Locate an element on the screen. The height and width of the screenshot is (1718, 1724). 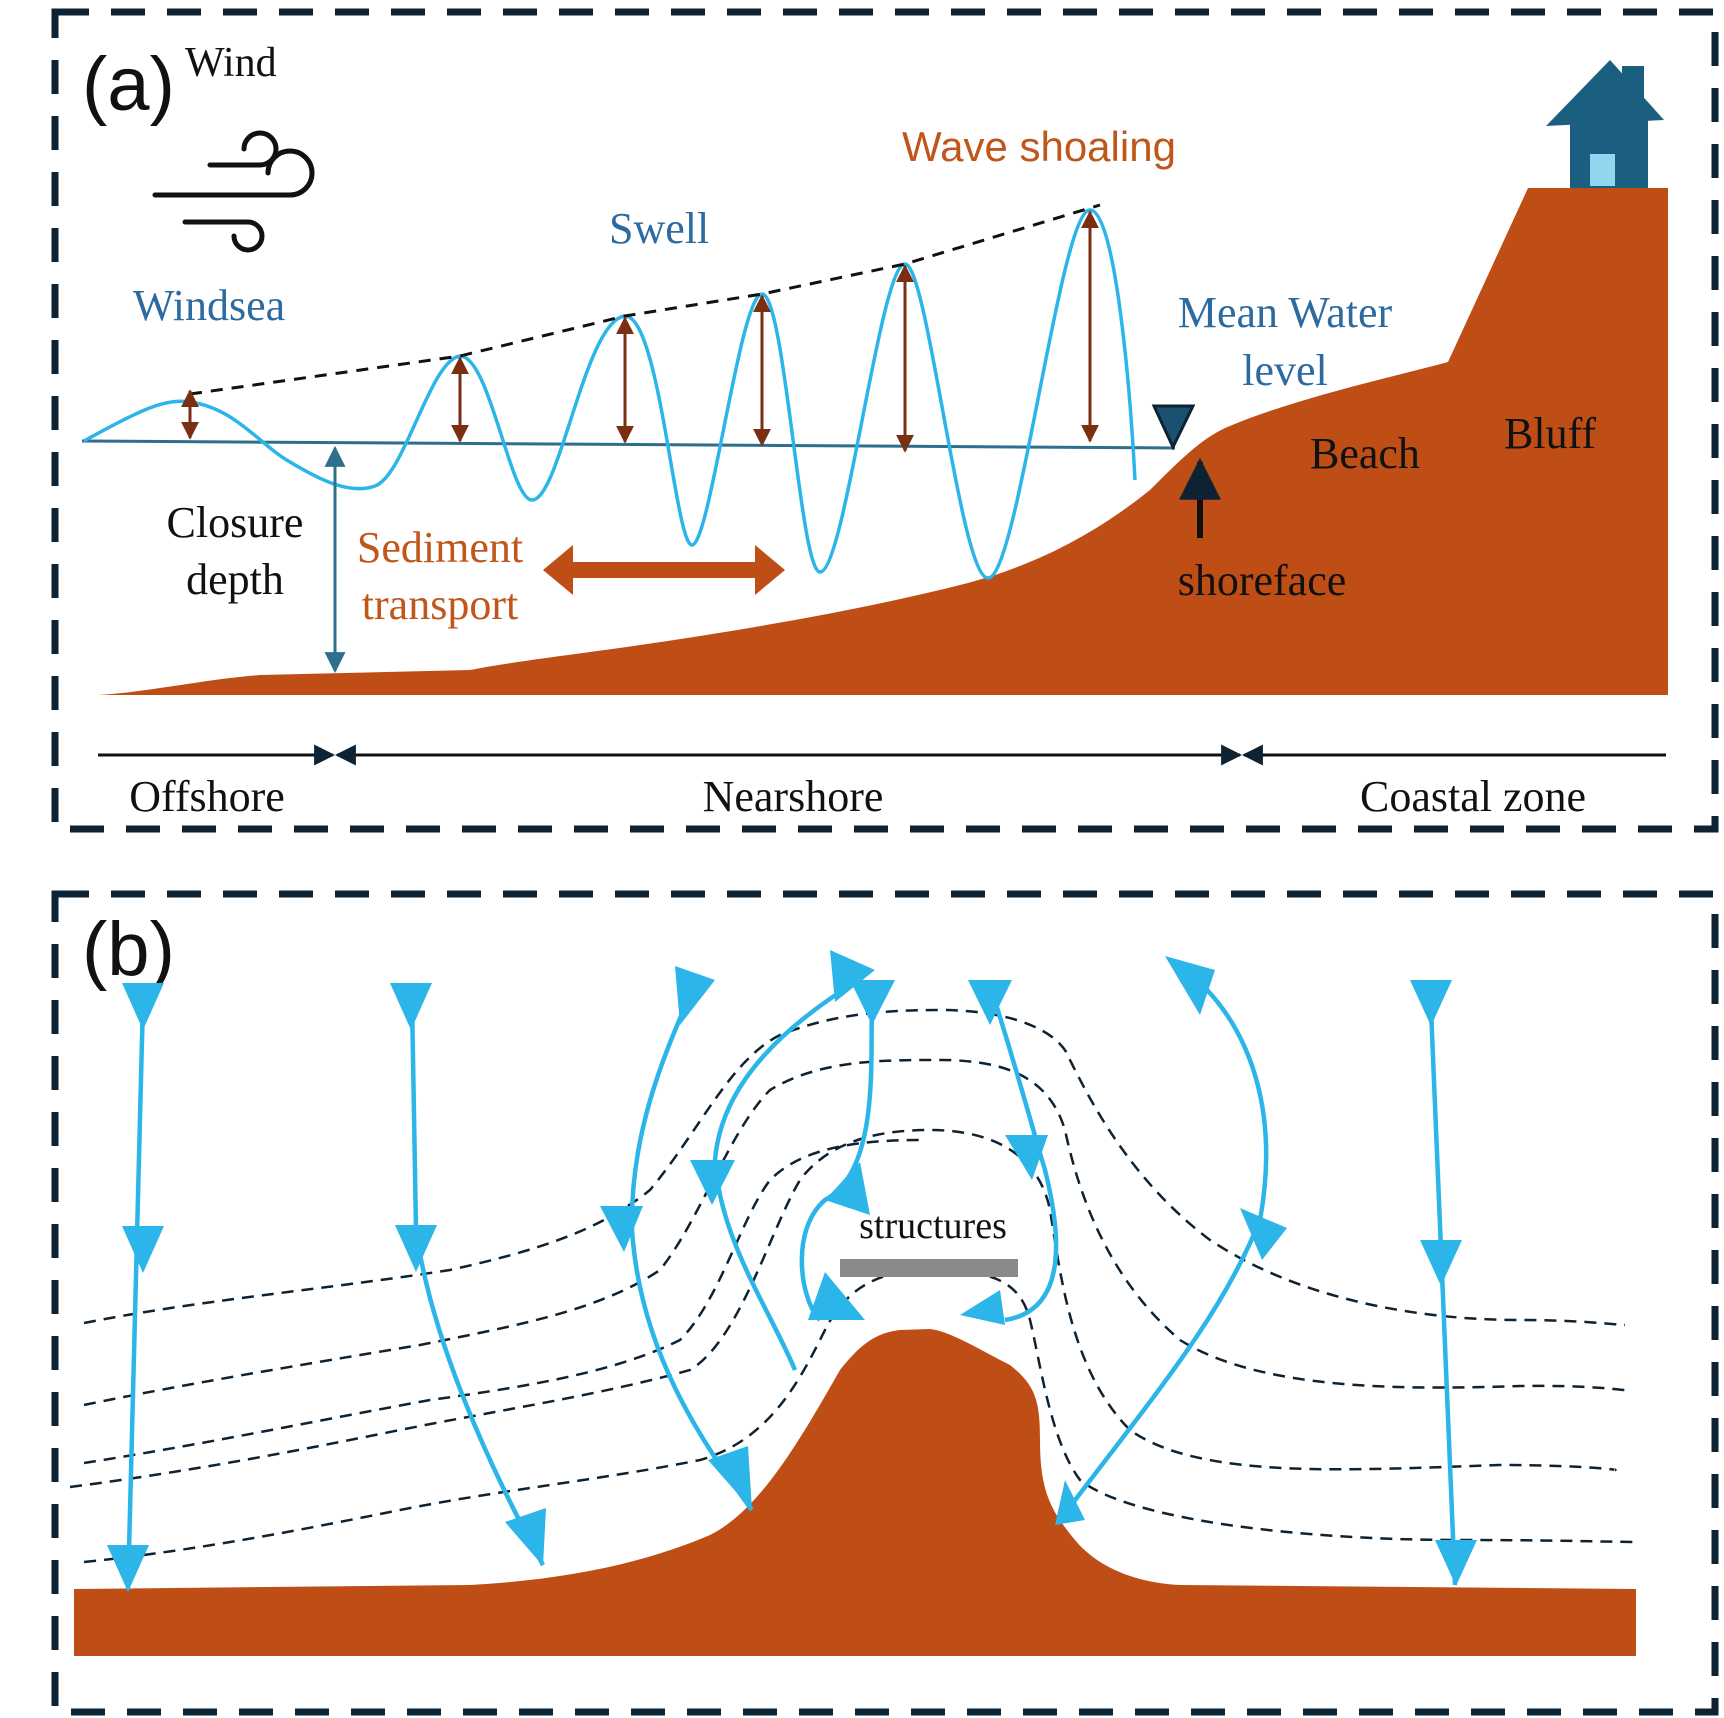
windsea-label: Windsea is located at coordinates (209, 305).